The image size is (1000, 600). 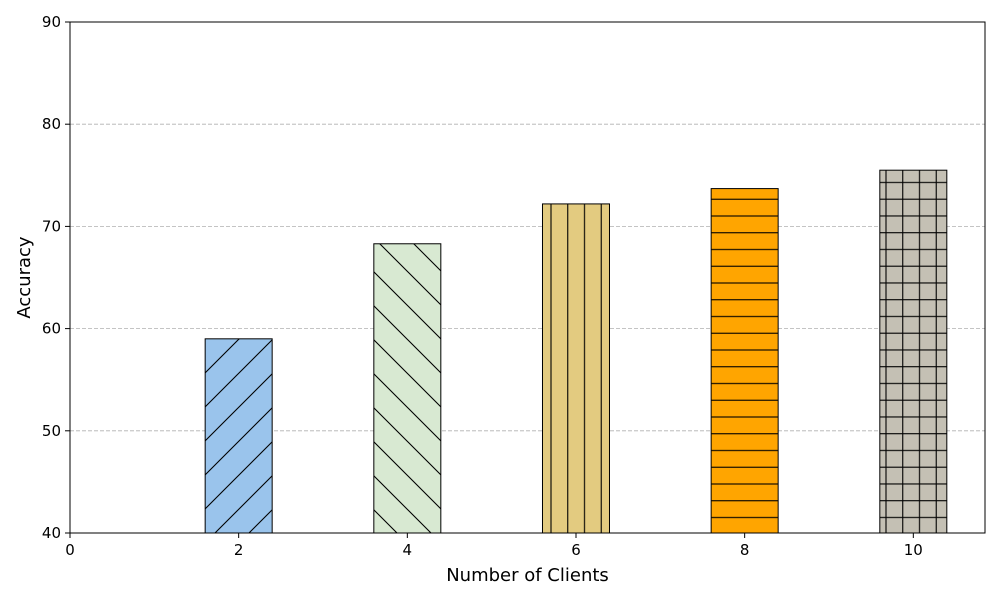 I want to click on x-tick-label: 8, so click(x=745, y=550).